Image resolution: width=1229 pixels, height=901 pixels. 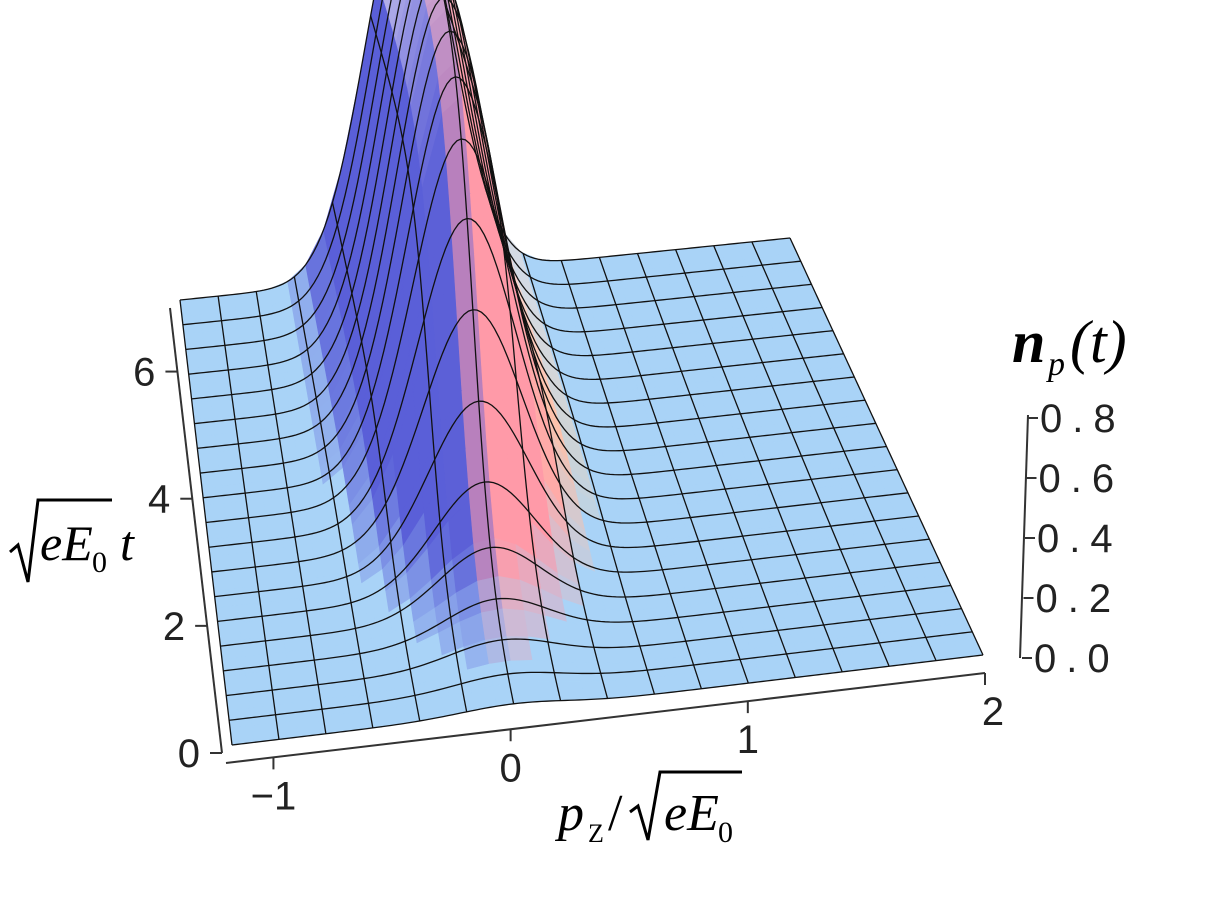 What do you see at coordinates (1083, 419) in the screenshot?
I see `z-tick-label: 0.8` at bounding box center [1083, 419].